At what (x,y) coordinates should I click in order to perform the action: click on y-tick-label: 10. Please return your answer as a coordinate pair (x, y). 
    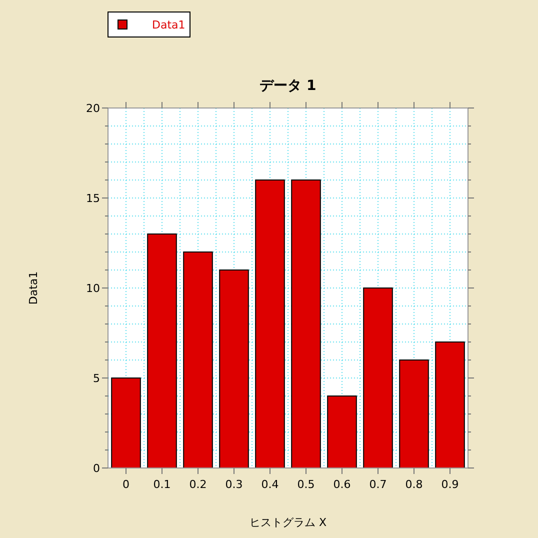
    Looking at the image, I should click on (93, 288).